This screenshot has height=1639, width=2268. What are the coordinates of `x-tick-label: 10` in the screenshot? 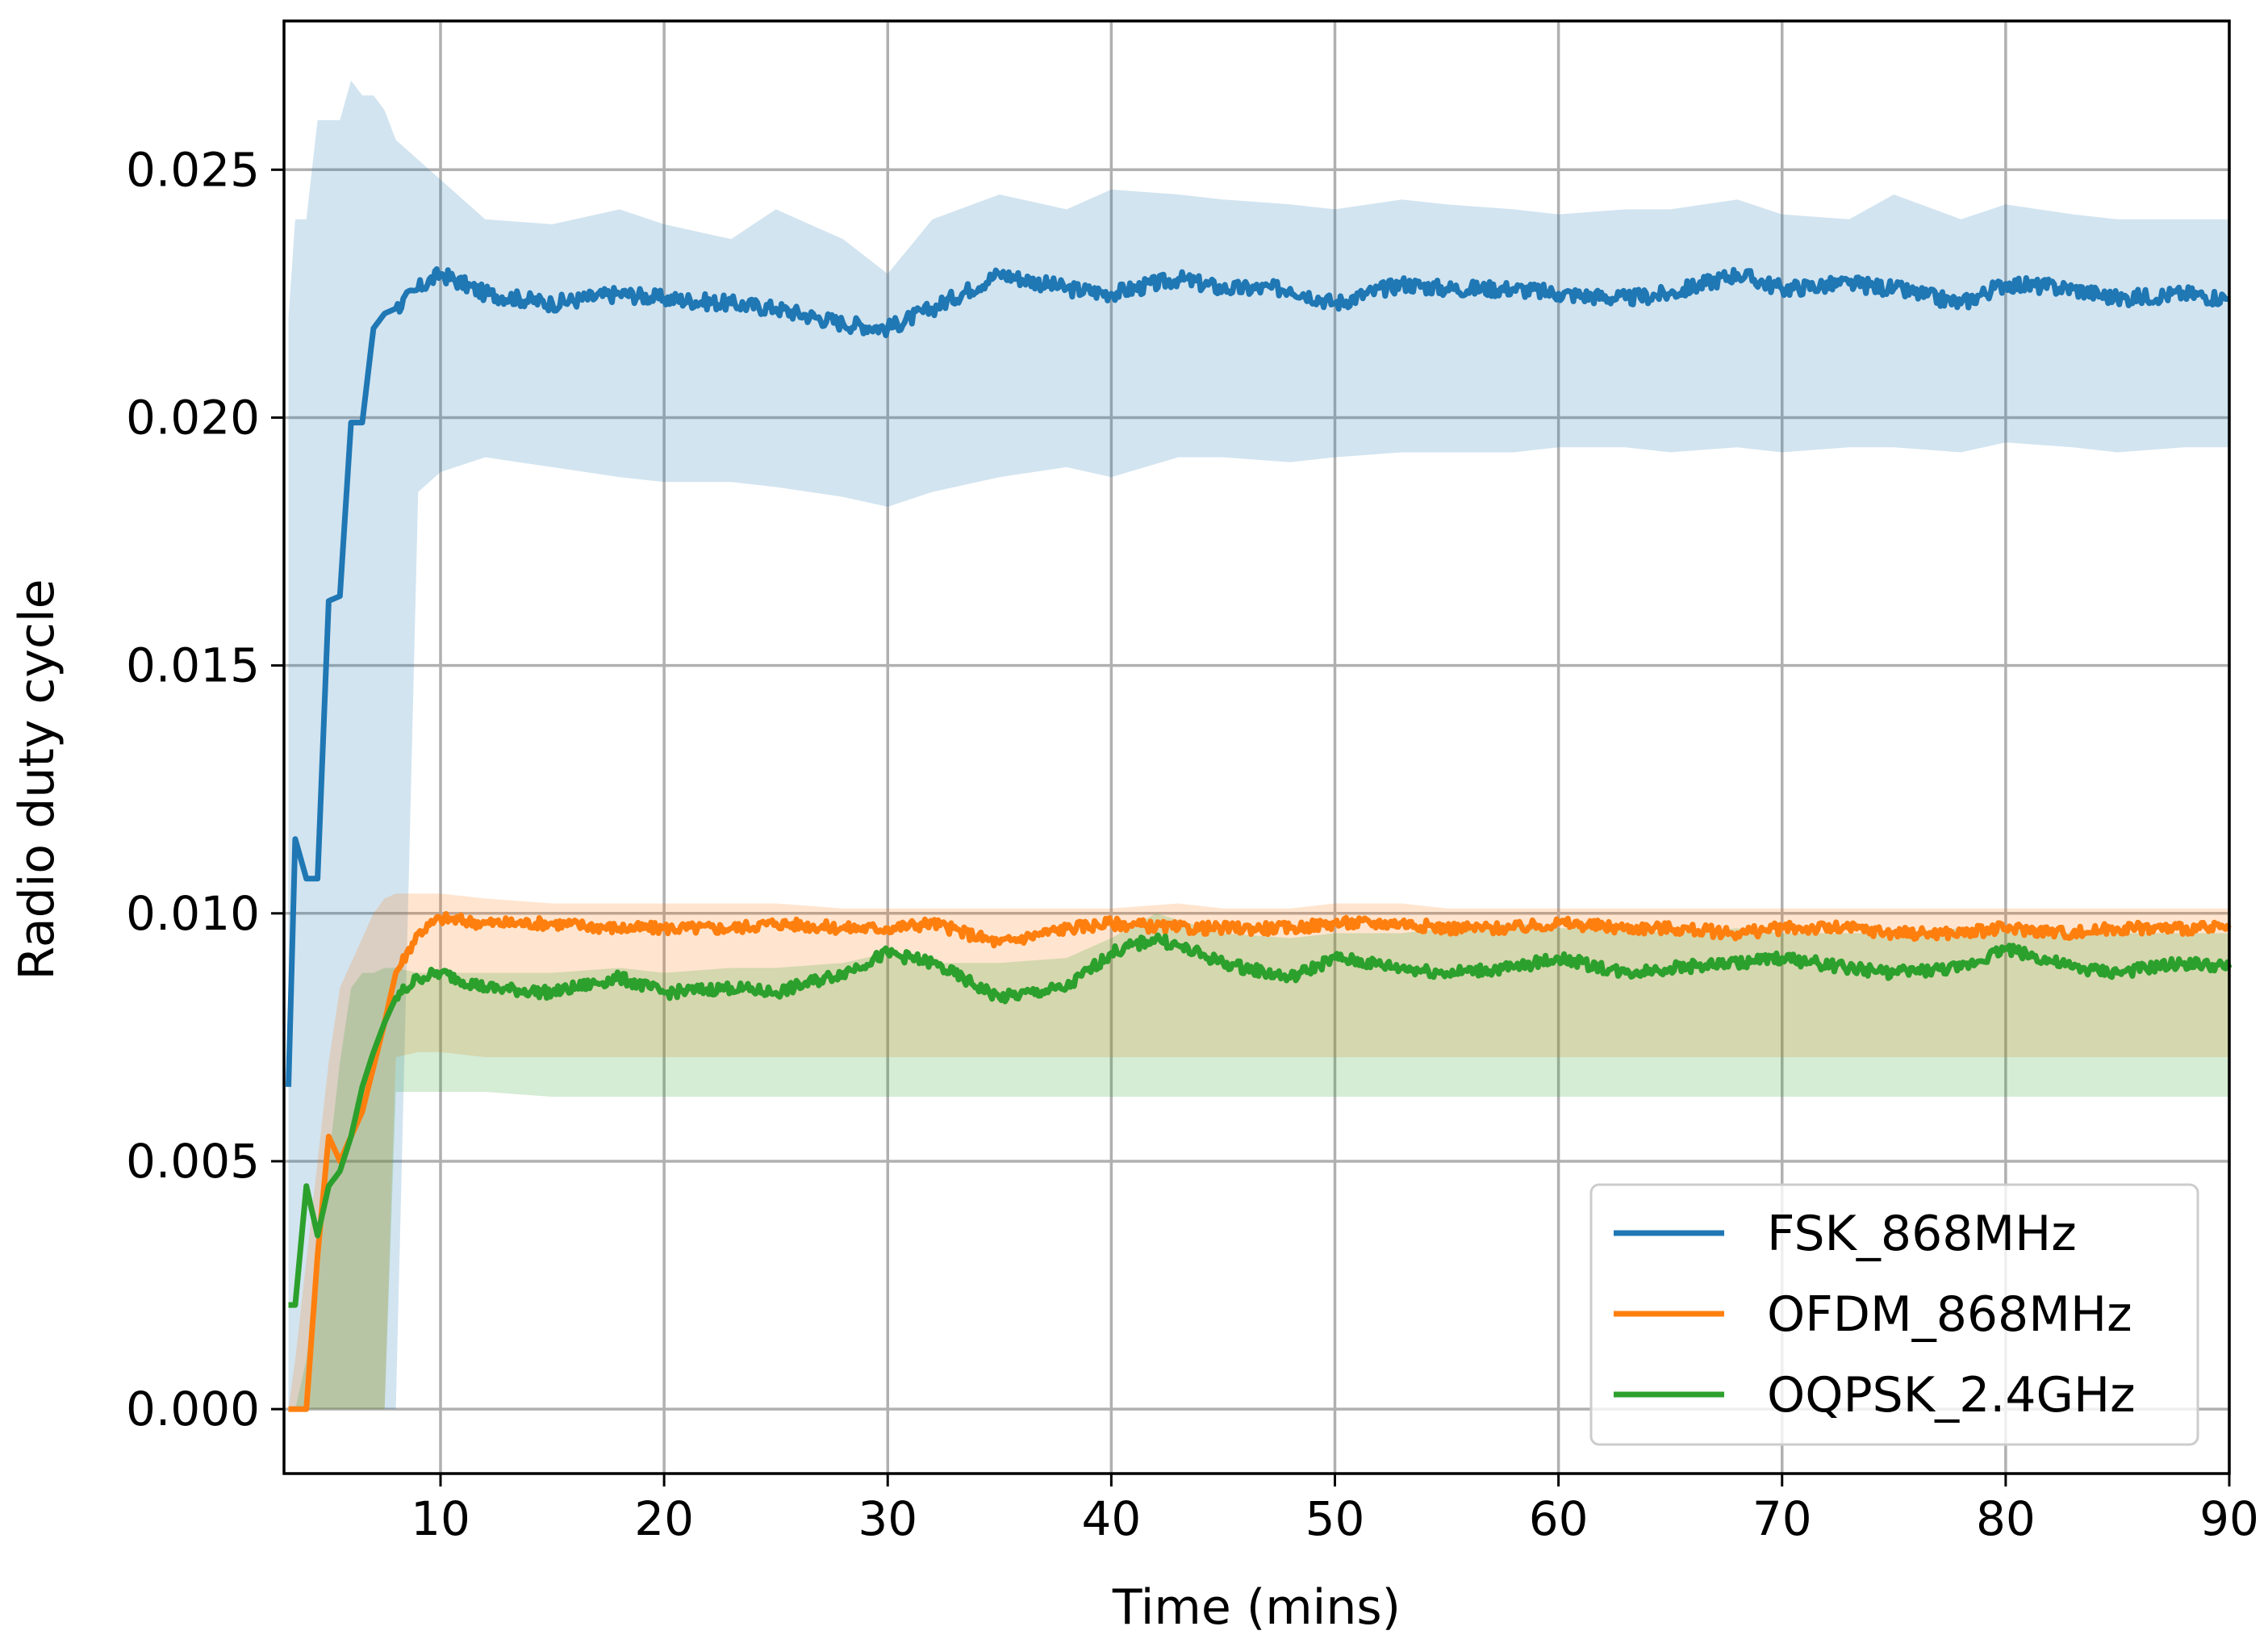 It's located at (440, 1518).